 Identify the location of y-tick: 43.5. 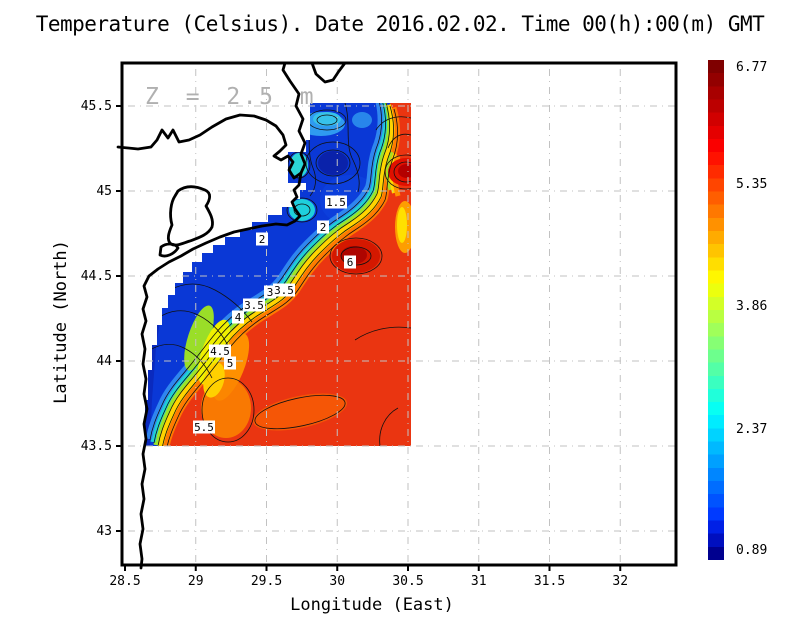
(96, 446).